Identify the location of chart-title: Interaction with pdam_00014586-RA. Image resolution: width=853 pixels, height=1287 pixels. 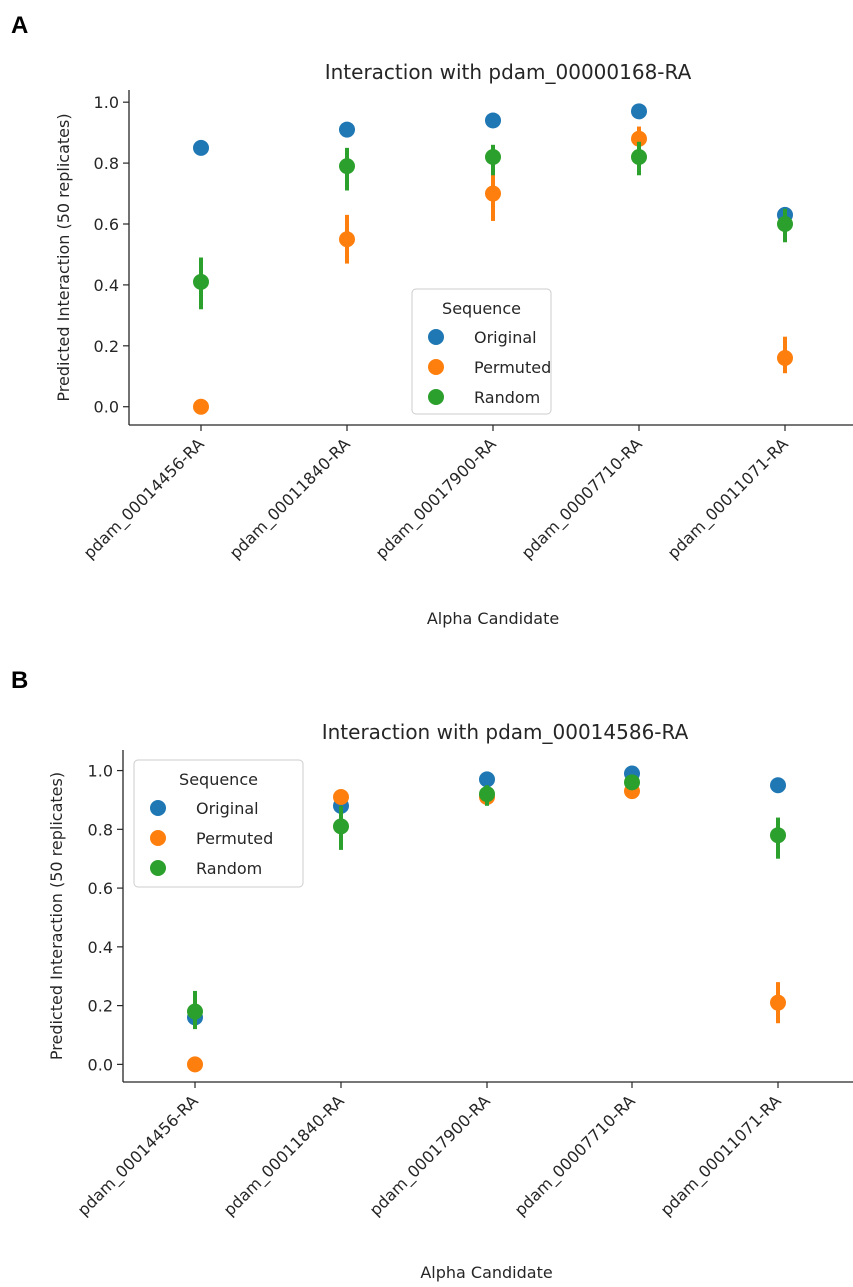
(505, 732).